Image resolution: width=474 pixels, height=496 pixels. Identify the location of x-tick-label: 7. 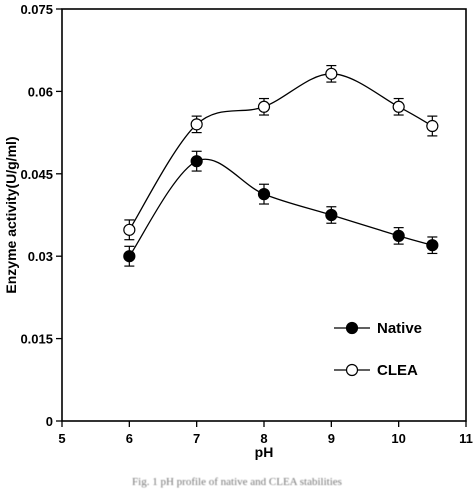
(196, 438).